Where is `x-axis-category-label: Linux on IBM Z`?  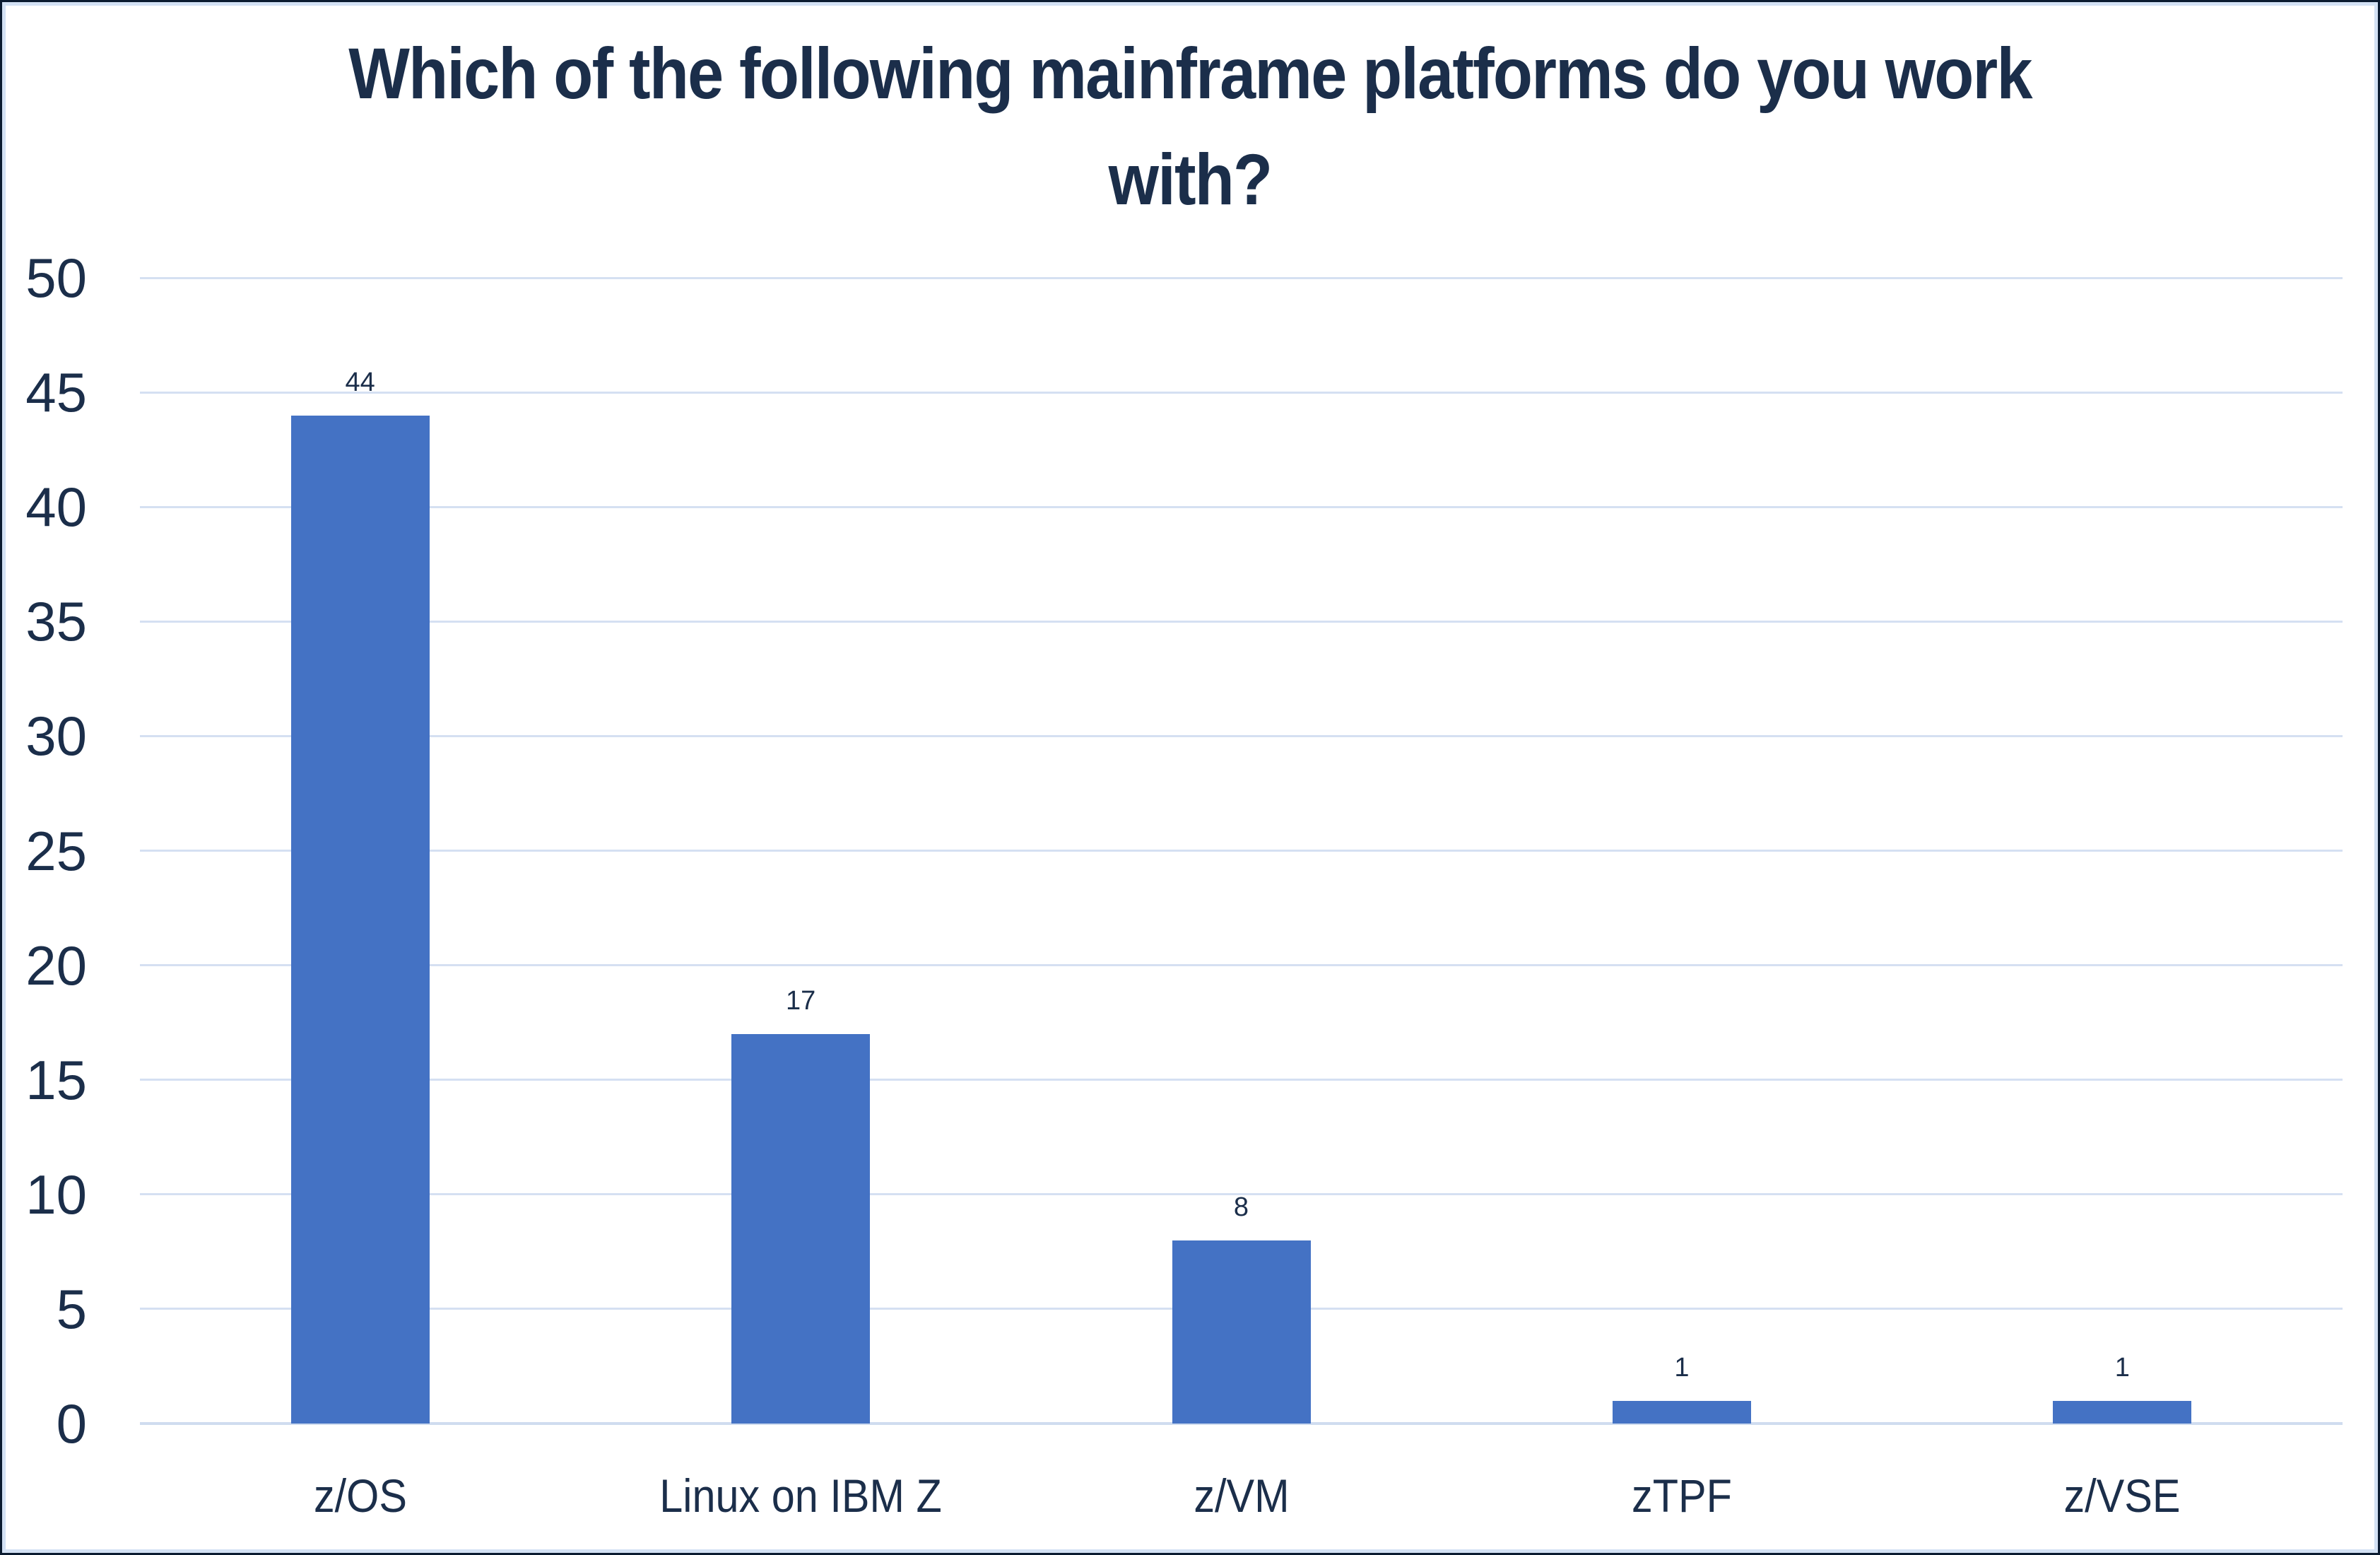
x-axis-category-label: Linux on IBM Z is located at coordinates (800, 1495).